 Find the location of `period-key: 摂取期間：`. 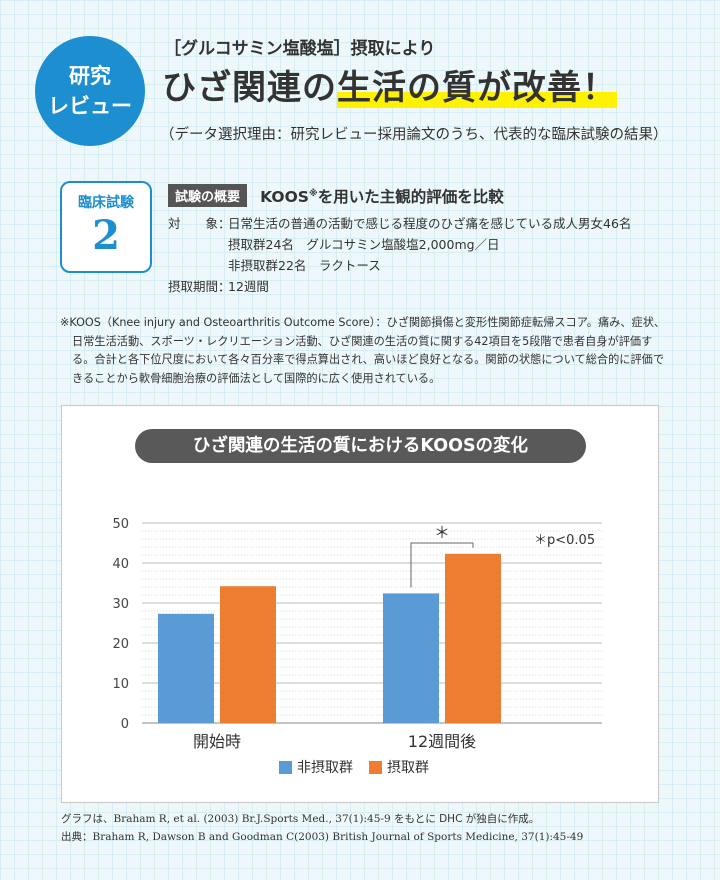

period-key: 摂取期間： is located at coordinates (199, 286).